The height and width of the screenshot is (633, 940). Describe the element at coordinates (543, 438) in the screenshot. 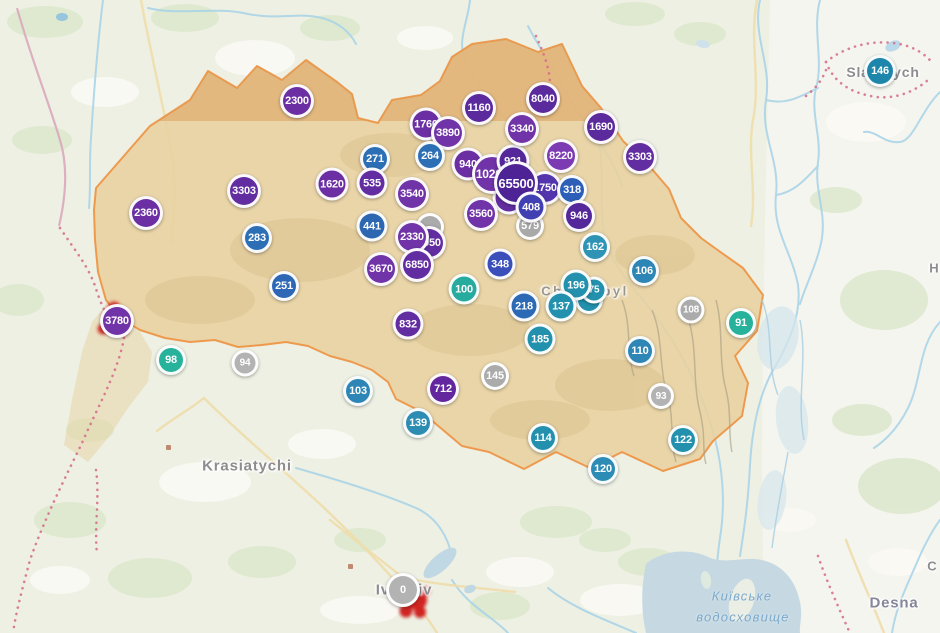

I see `map-marker-114: 114` at that location.